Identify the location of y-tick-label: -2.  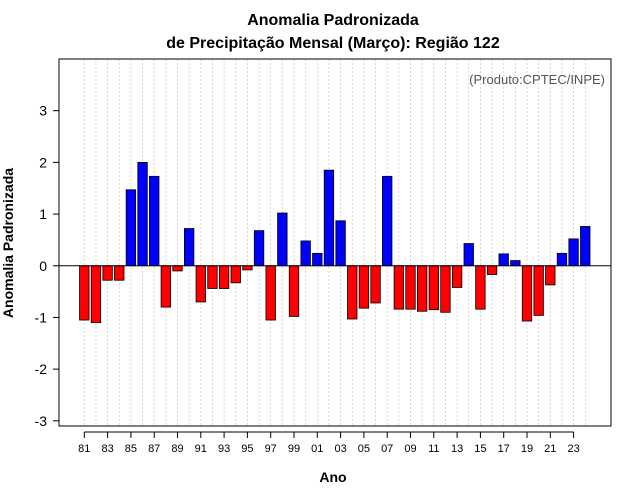
(41, 369).